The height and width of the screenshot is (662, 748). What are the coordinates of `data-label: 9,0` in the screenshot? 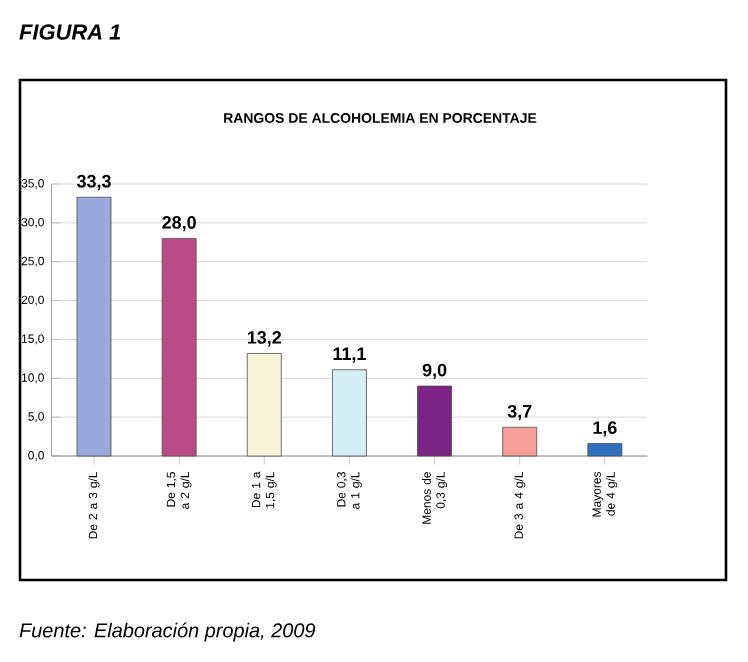 It's located at (434, 371).